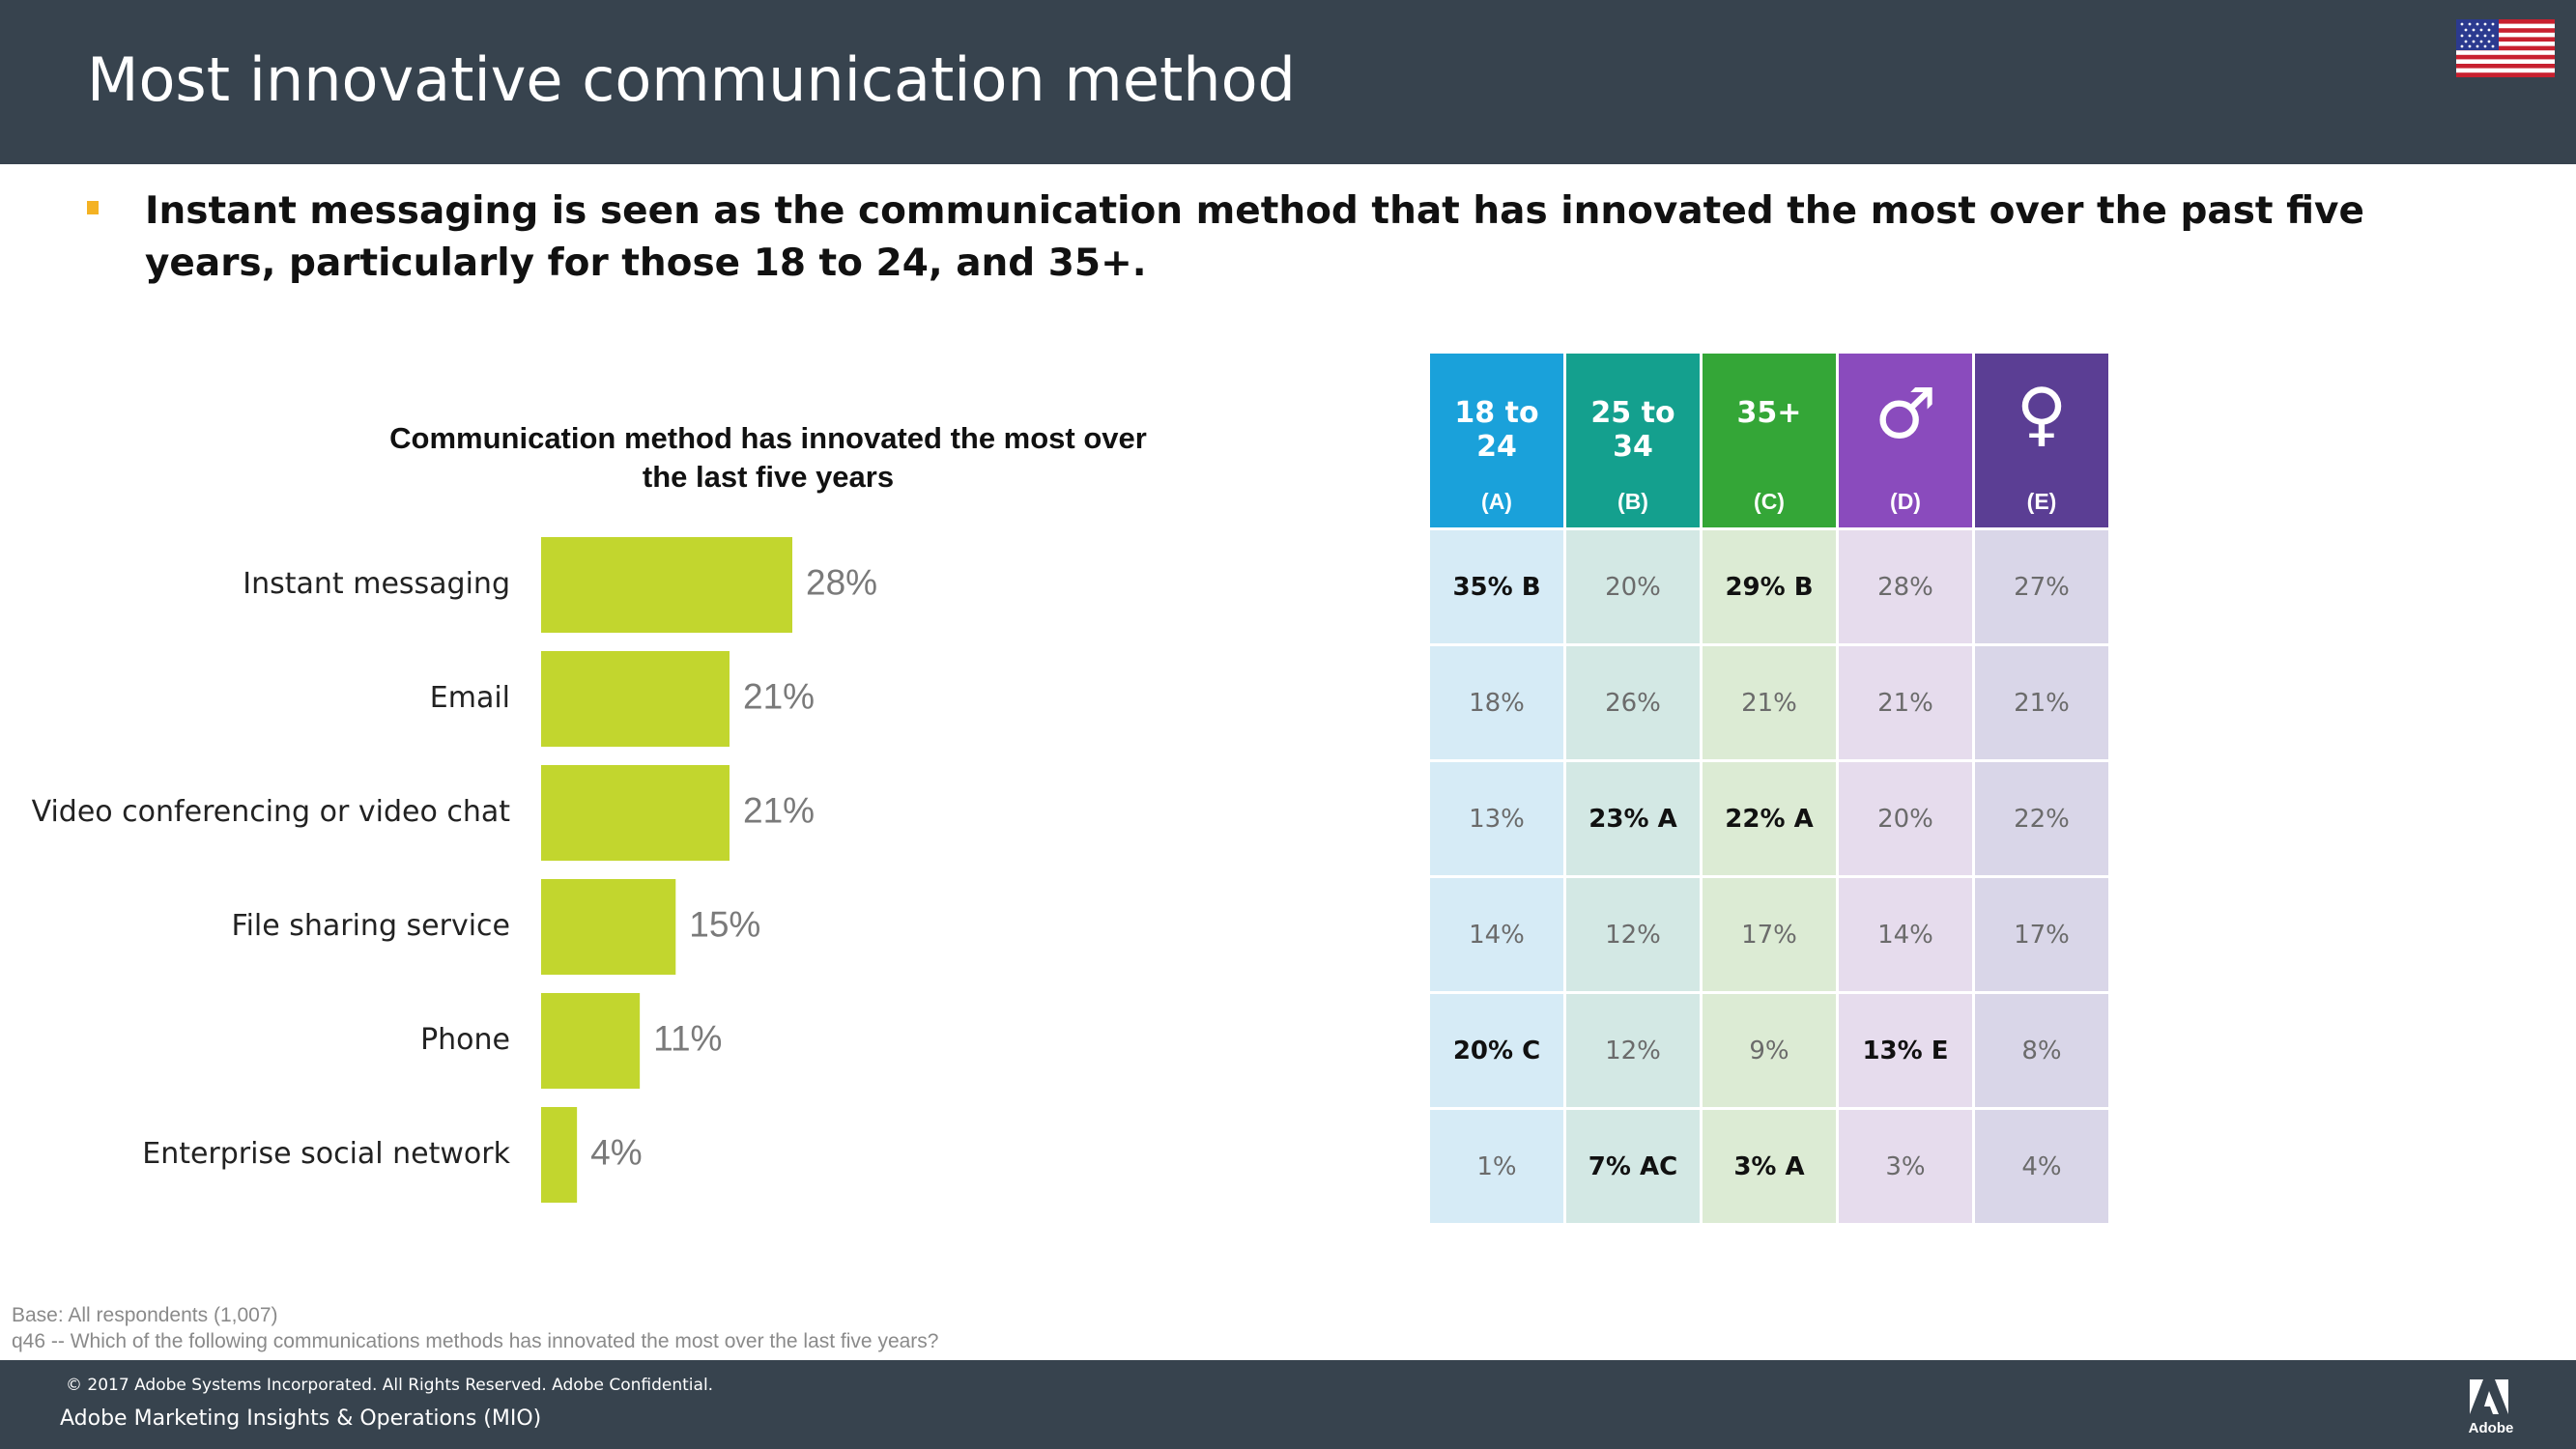 This screenshot has width=2576, height=1449. I want to click on column-header-label: 35+, so click(1769, 413).